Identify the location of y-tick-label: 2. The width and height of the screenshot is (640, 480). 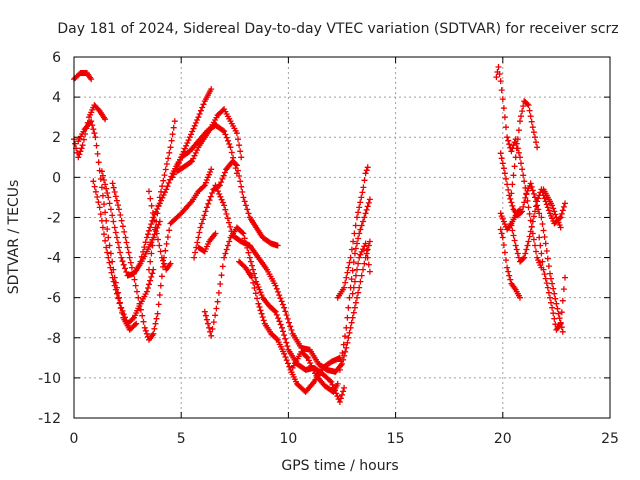
(56, 138).